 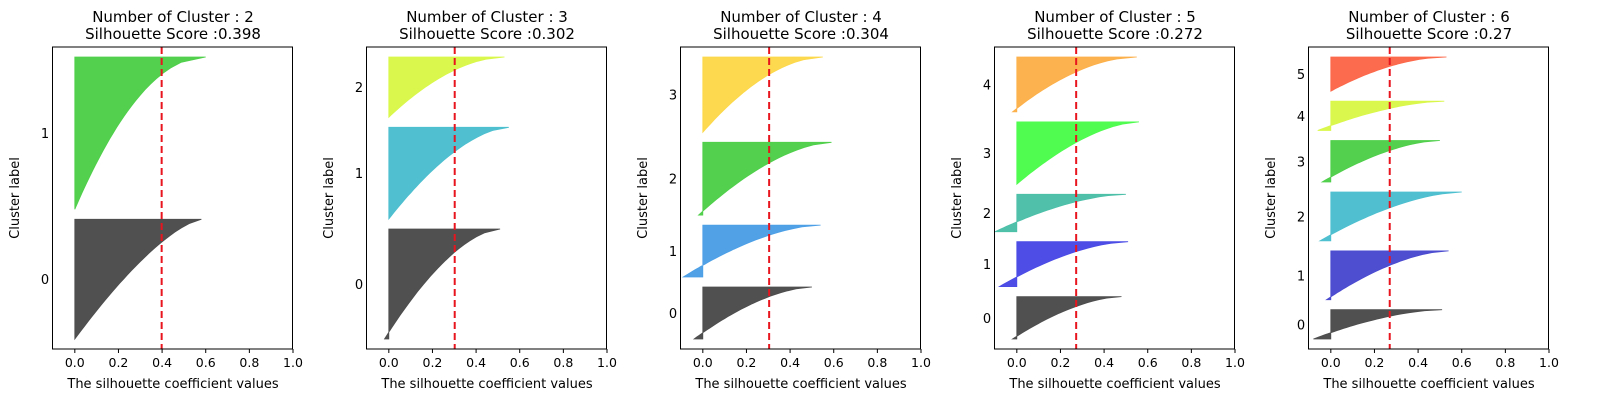 What do you see at coordinates (801, 17) in the screenshot?
I see `chart-title: Number of Cluster : 4` at bounding box center [801, 17].